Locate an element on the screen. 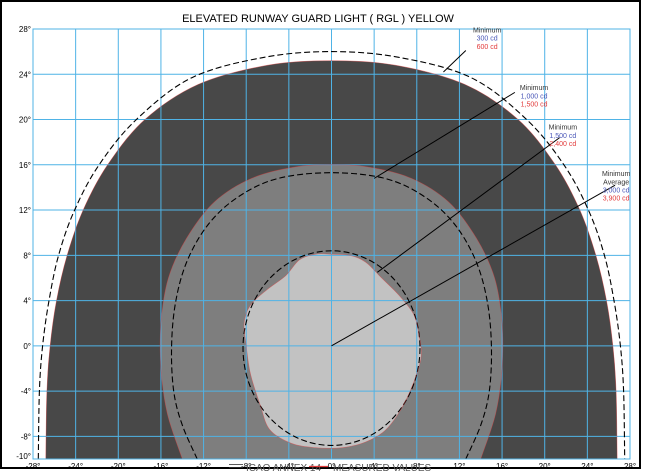 This screenshot has height=475, width=645. legend-label-measured: MEASURED VALUES is located at coordinates (382, 468).